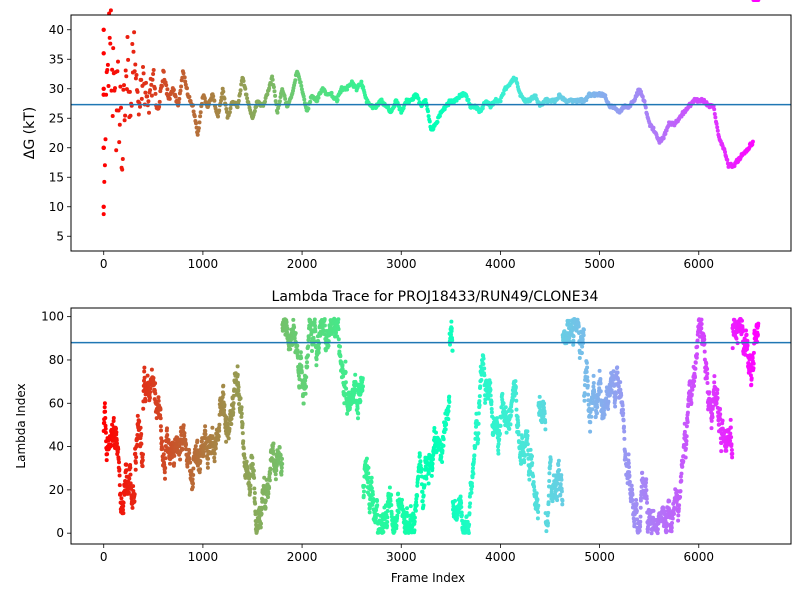 This screenshot has width=800, height=600. Describe the element at coordinates (302, 264) in the screenshot. I see `x-tick-label: 2000` at that location.